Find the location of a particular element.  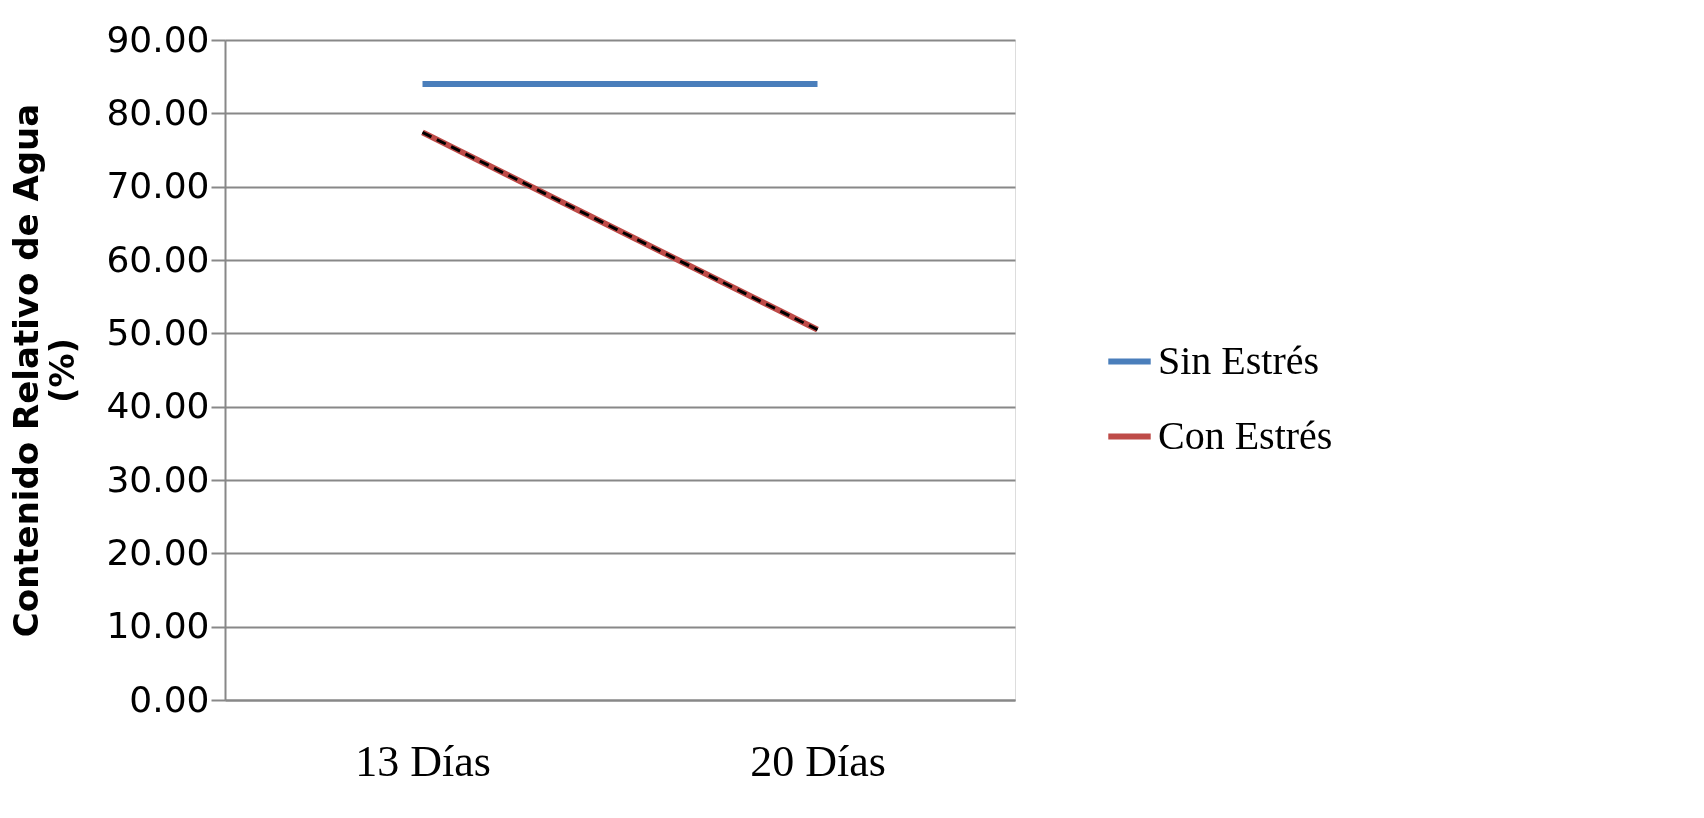

x-tick-label: 13 Días is located at coordinates (423, 761).